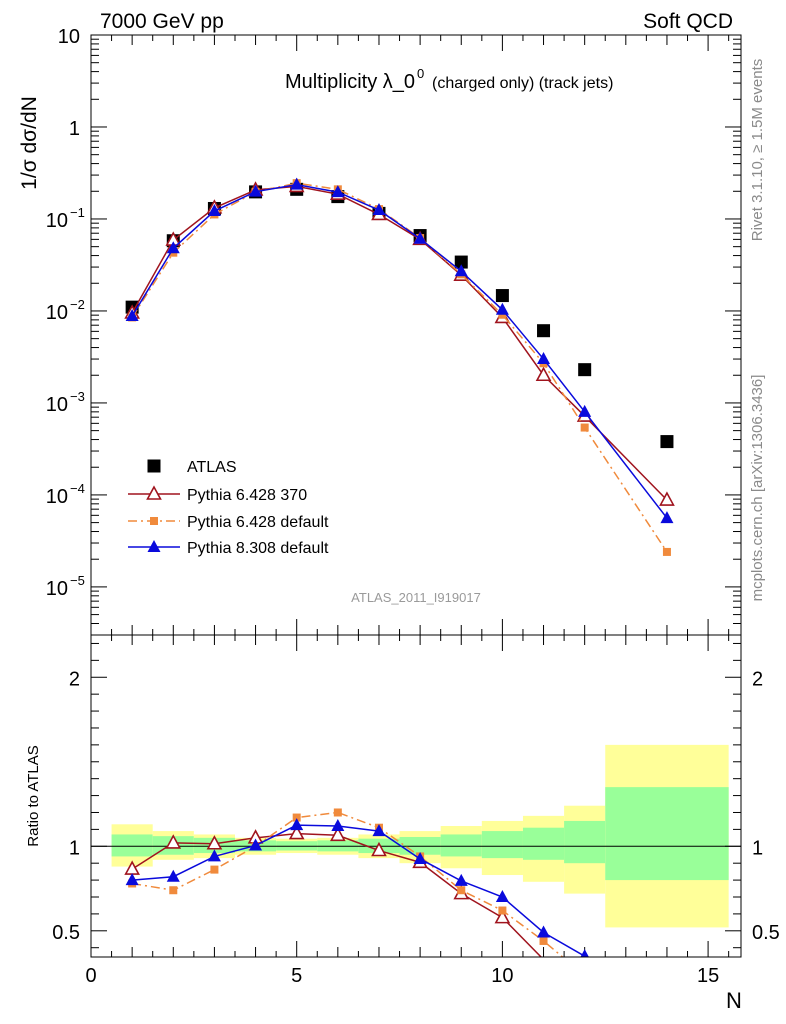  Describe the element at coordinates (212, 467) in the screenshot. I see `legend-label: ATLAS` at that location.